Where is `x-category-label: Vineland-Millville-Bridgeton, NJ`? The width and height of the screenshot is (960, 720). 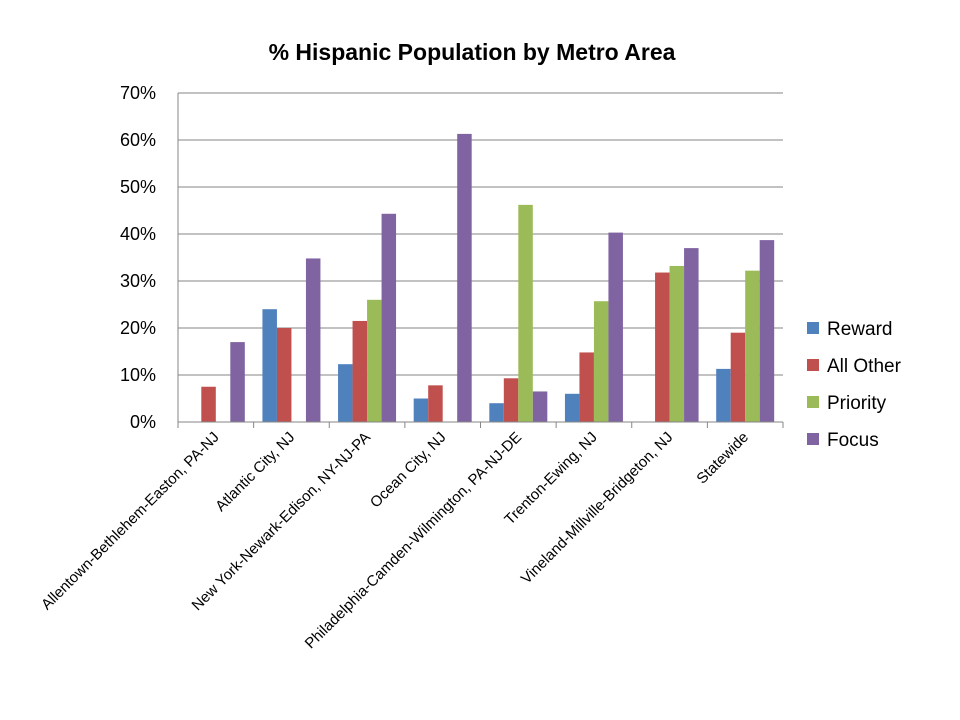 x-category-label: Vineland-Millville-Bridgeton, NJ is located at coordinates (597, 508).